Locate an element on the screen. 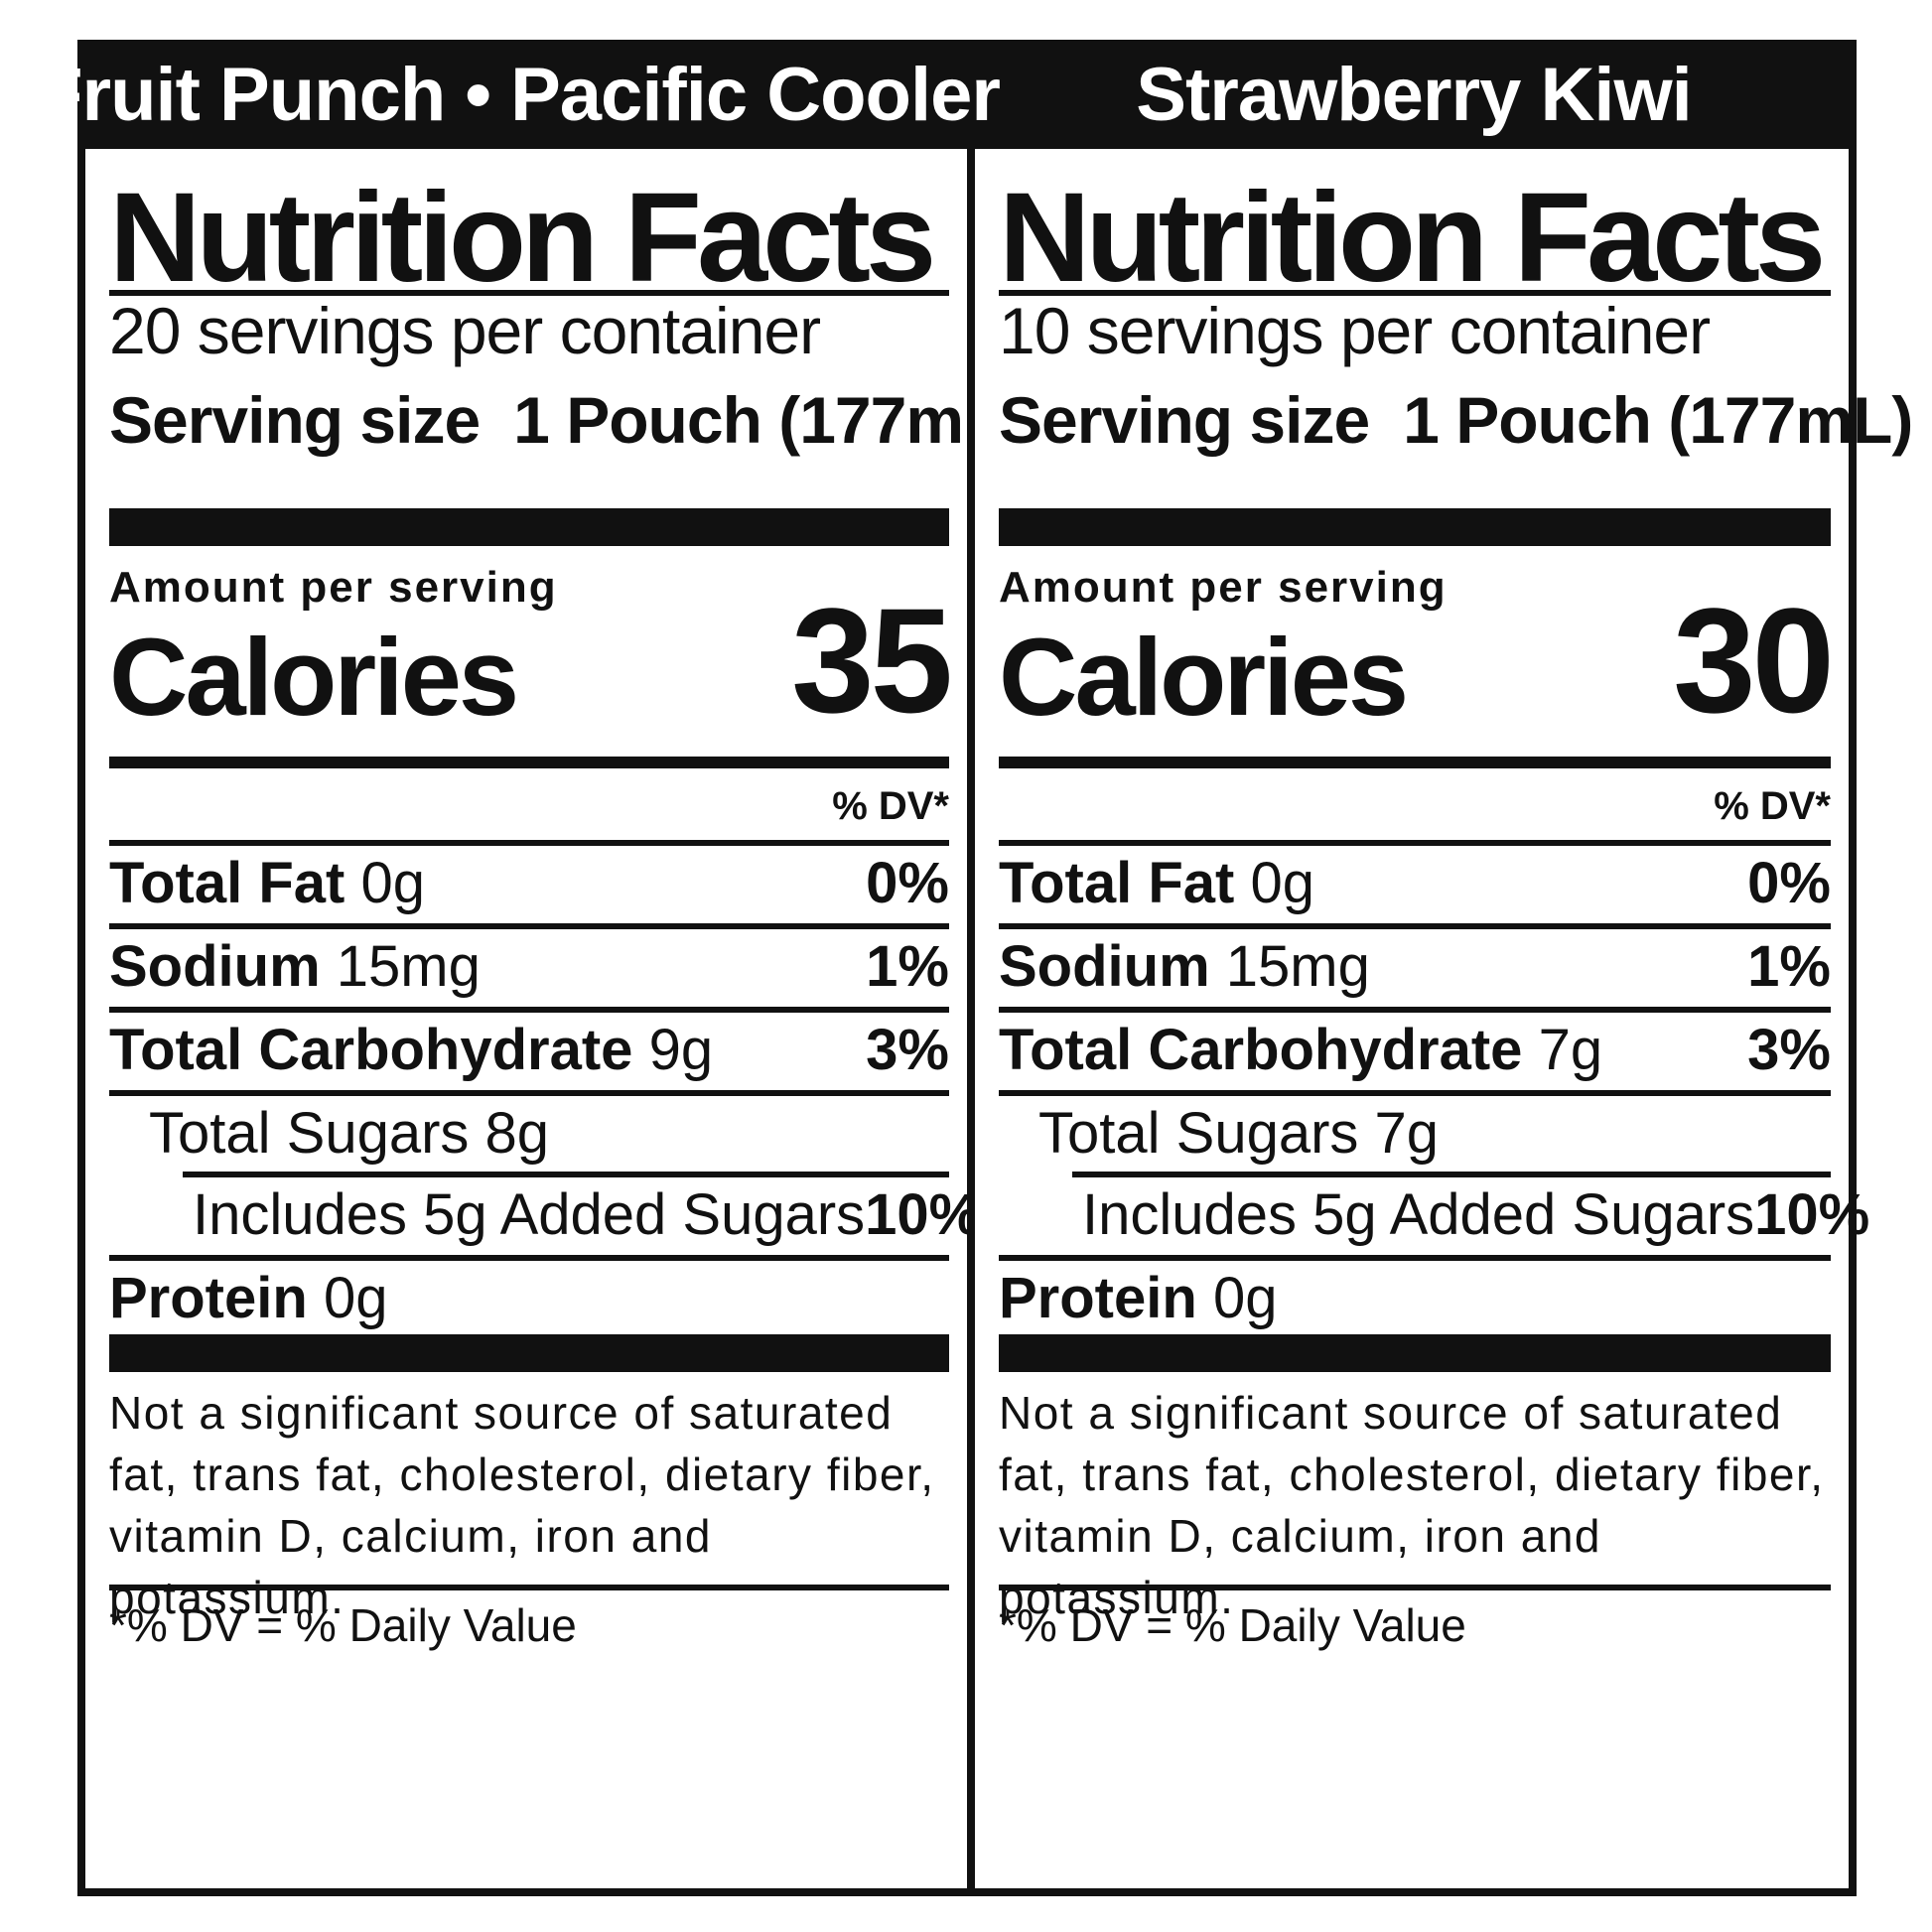  nutrient-amount: 9g is located at coordinates (681, 1050).